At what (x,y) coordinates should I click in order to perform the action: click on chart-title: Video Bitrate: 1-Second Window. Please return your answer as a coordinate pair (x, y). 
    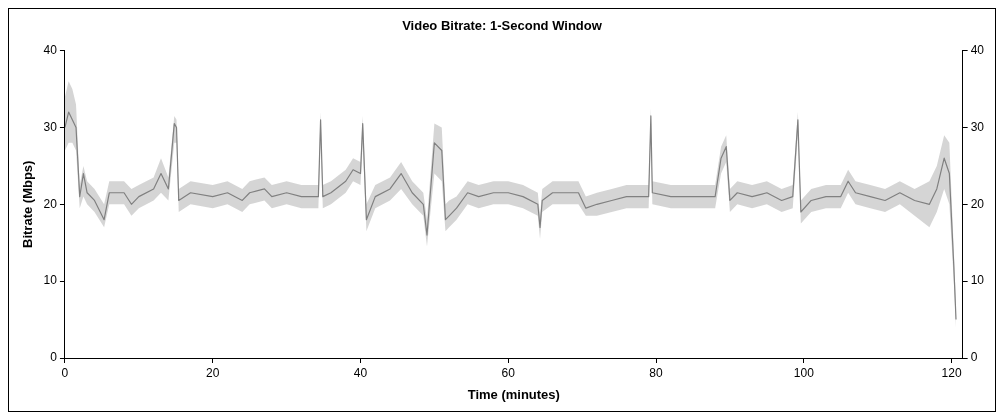
    Looking at the image, I should click on (502, 26).